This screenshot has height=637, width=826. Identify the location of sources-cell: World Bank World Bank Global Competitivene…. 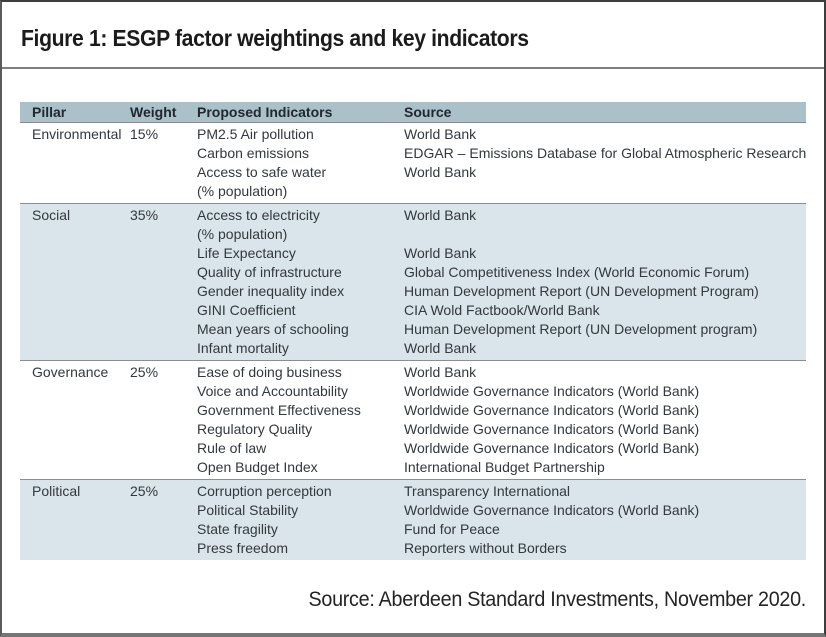
(605, 282).